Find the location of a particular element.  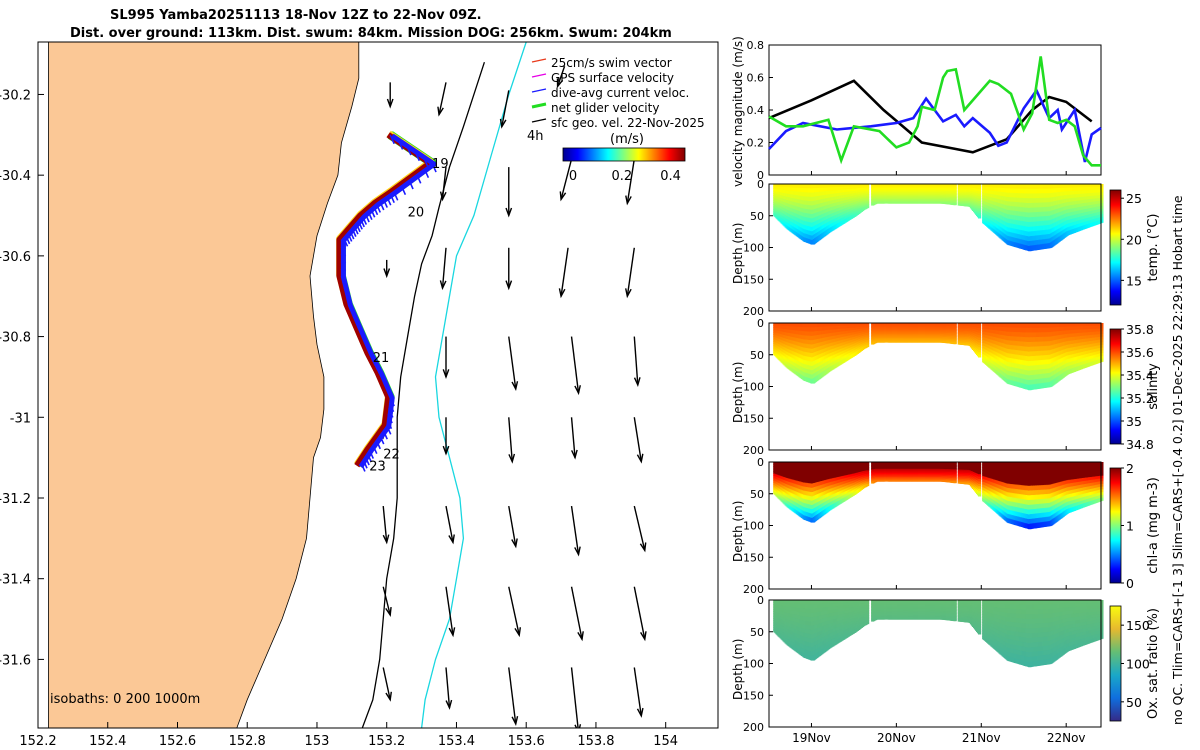

legend-swatch is located at coordinates (539, 75).